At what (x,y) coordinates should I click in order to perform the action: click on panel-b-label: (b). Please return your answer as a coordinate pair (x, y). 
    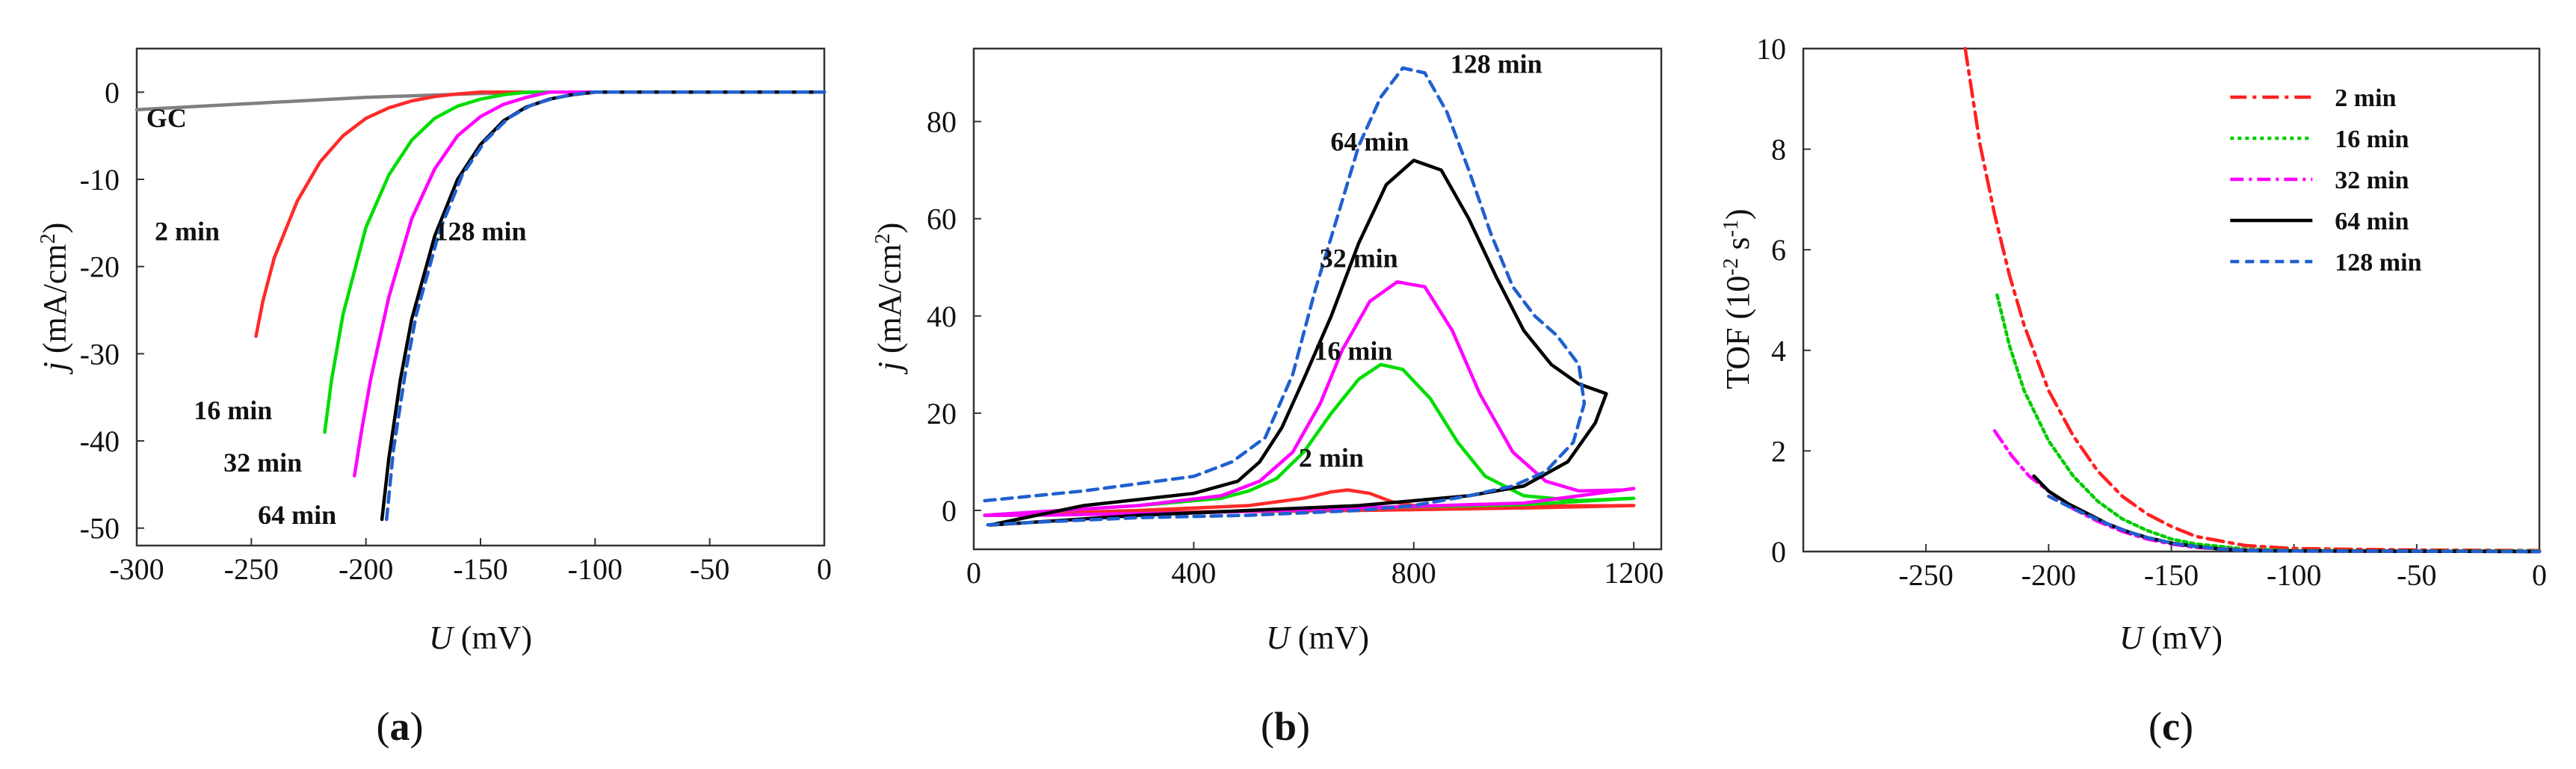
    Looking at the image, I should click on (1285, 727).